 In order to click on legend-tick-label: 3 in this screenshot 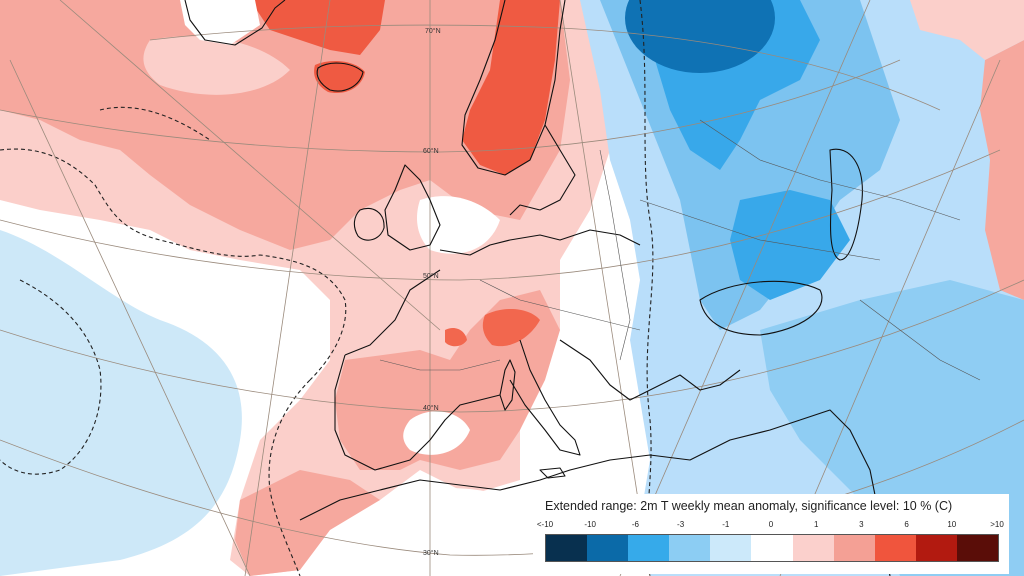, I will do `click(861, 524)`.